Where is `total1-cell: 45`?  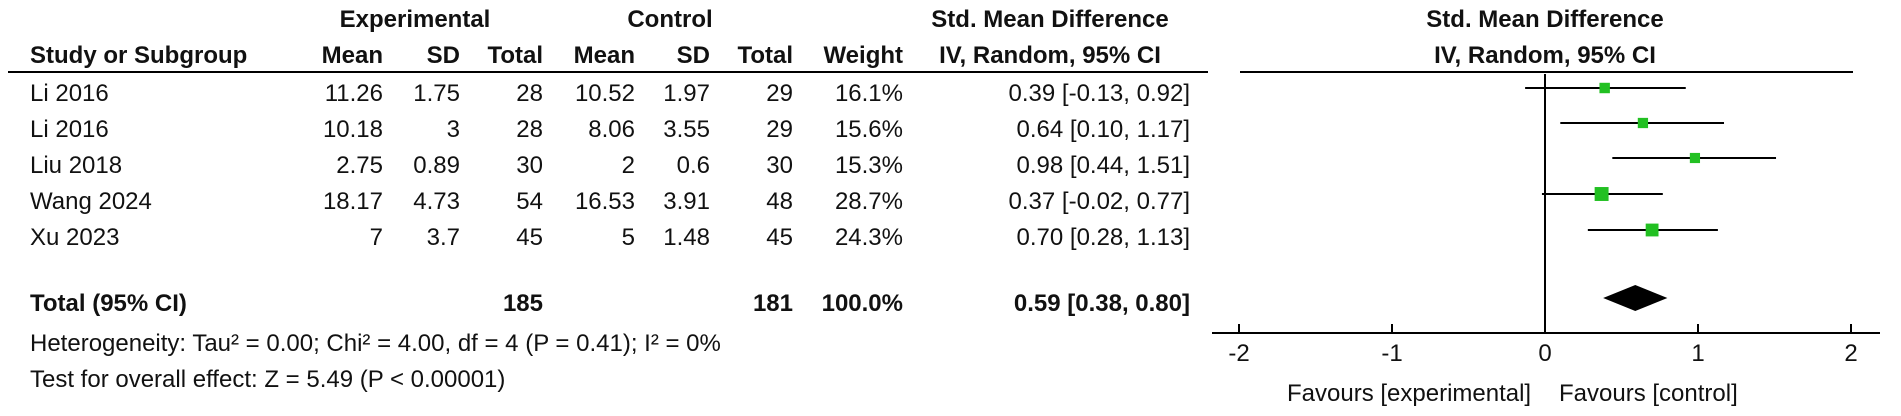
total1-cell: 45 is located at coordinates (529, 237).